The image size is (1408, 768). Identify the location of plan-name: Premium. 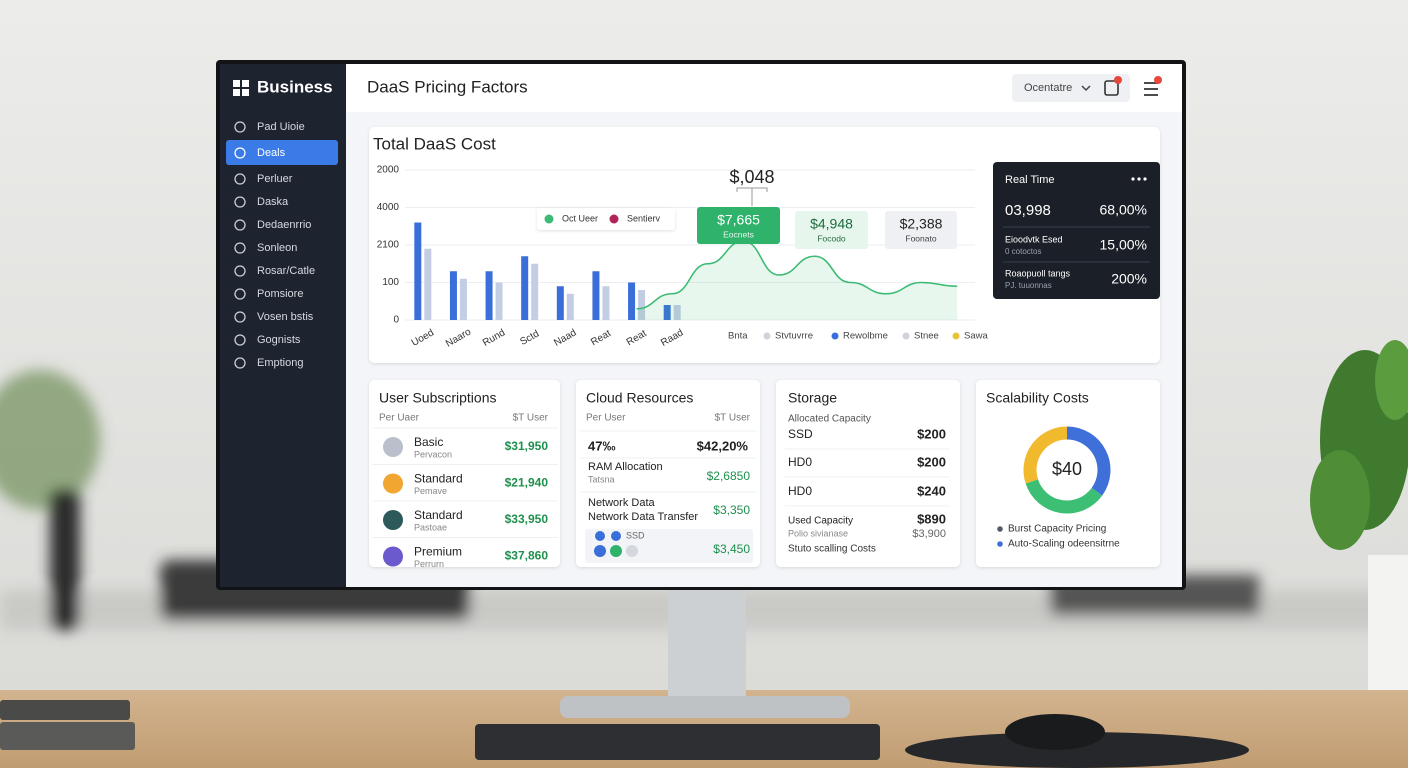
(438, 552).